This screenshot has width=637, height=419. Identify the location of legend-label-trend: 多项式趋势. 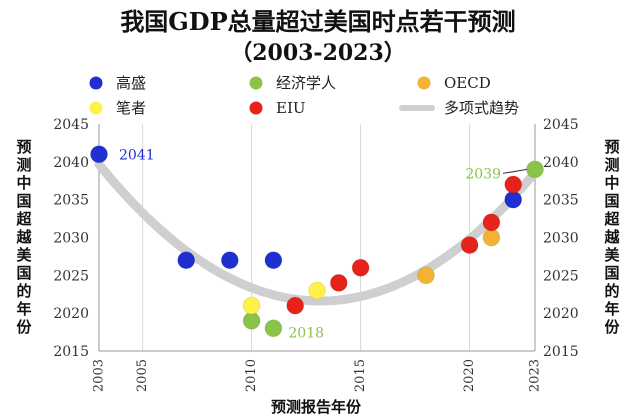
(481, 108).